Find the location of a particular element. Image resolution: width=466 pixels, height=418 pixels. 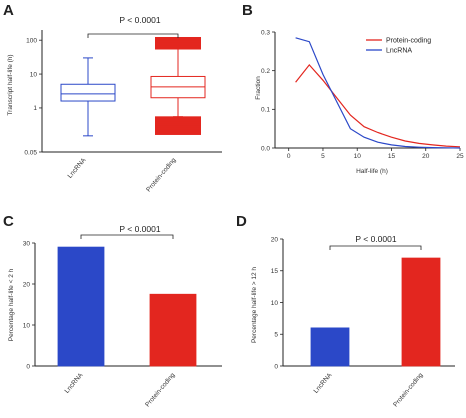

panel-b-x-tick-label: 5 is located at coordinates (323, 156).